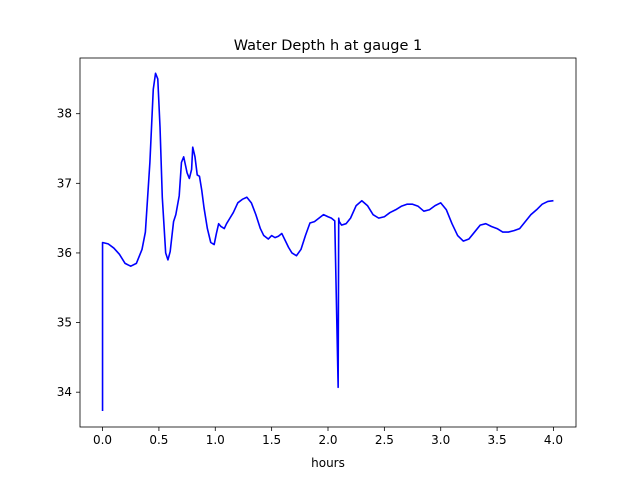 This screenshot has height=480, width=640. What do you see at coordinates (64, 114) in the screenshot?
I see `y-tick-label: 38` at bounding box center [64, 114].